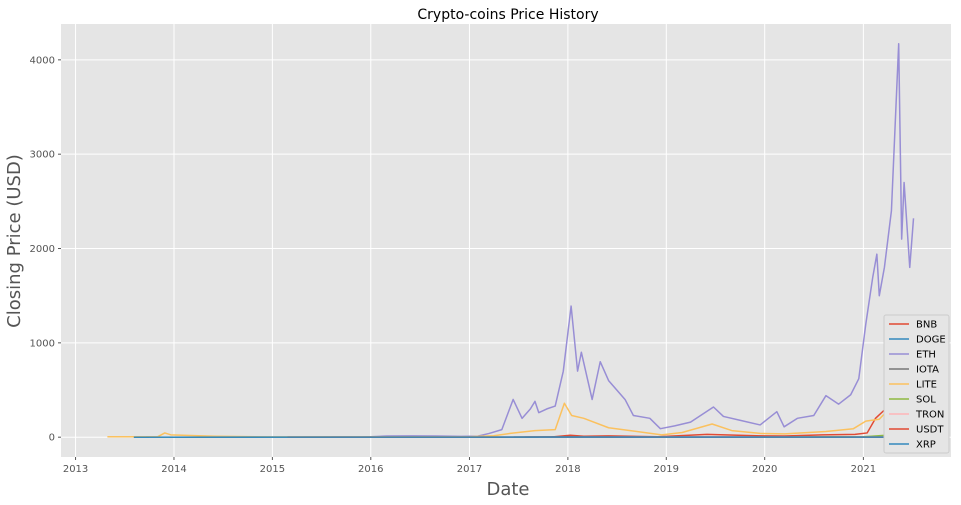  What do you see at coordinates (75, 469) in the screenshot?
I see `x-tick-label: 2013` at bounding box center [75, 469].